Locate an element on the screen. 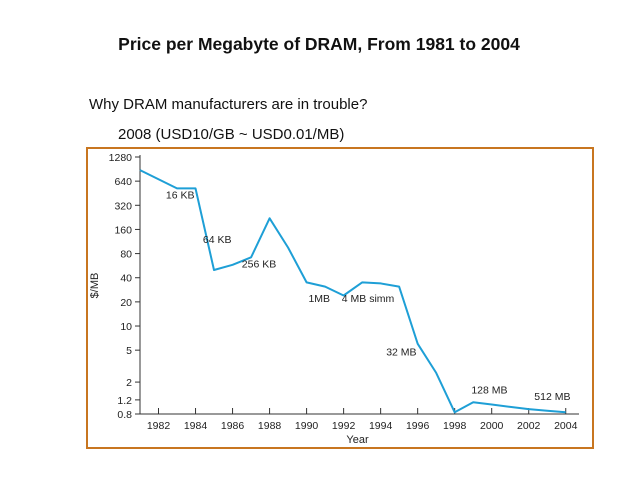  annotation-label: 1MB is located at coordinates (319, 299).